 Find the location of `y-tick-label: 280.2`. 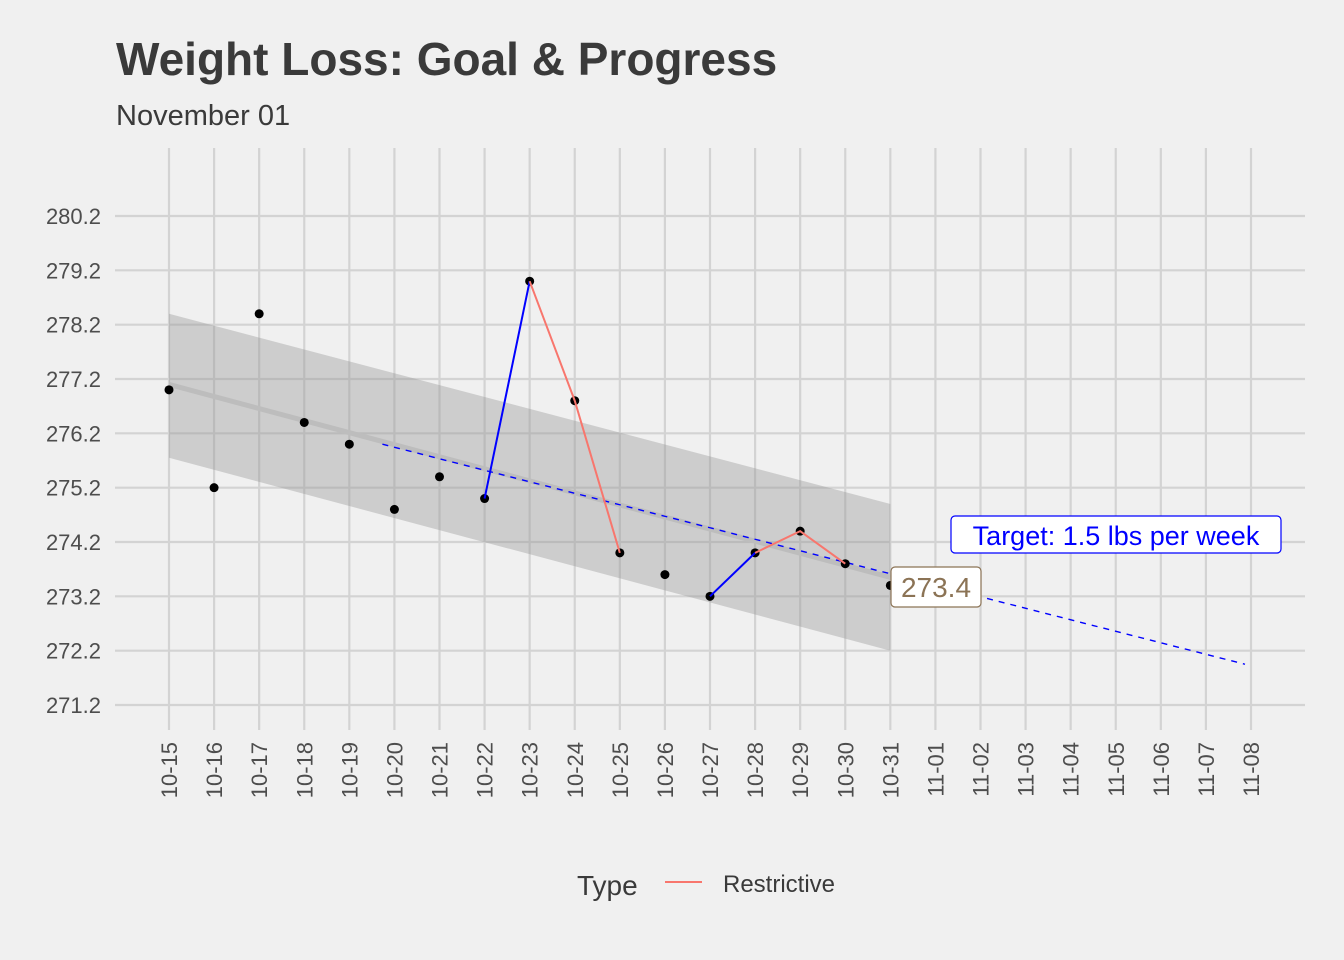

y-tick-label: 280.2 is located at coordinates (73, 216).